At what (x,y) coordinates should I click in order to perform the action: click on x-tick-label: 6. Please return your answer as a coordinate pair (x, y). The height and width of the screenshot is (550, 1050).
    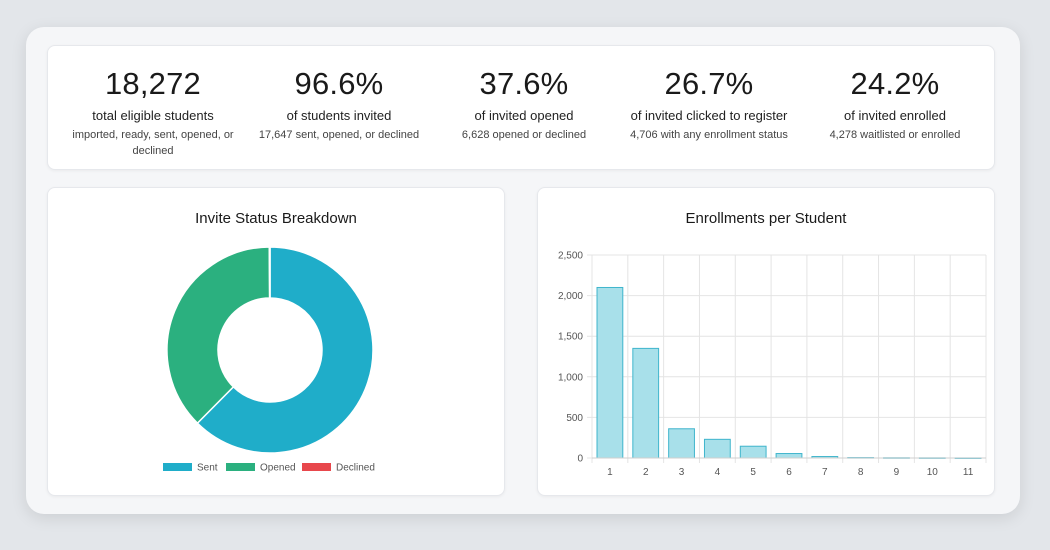
    Looking at the image, I should click on (789, 472).